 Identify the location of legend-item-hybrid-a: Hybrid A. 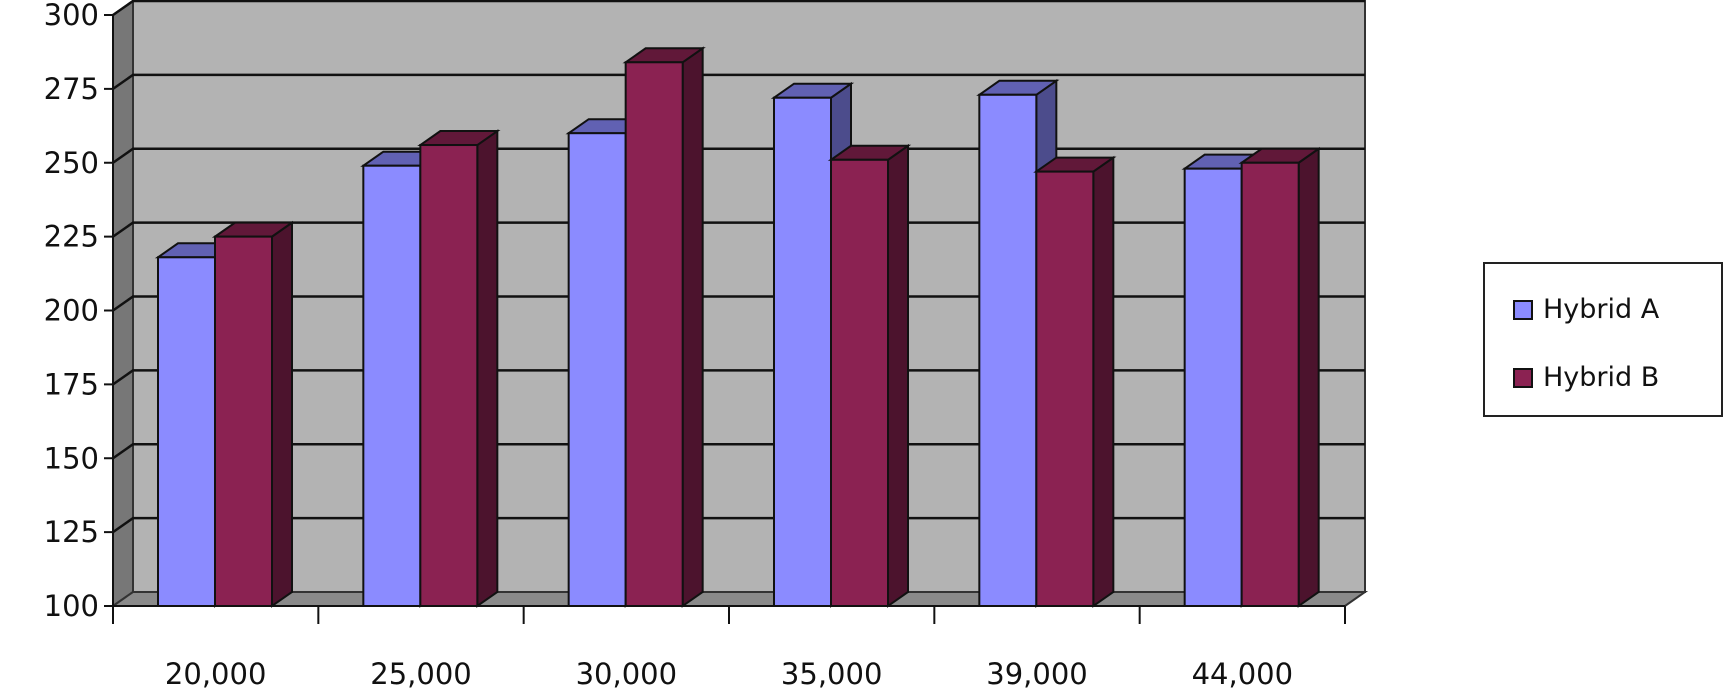
(1586, 309).